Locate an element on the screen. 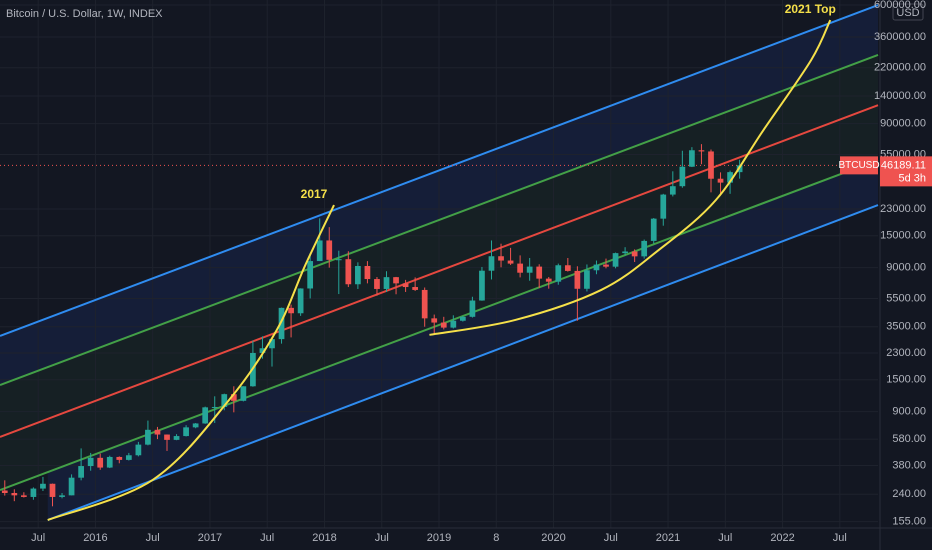 The width and height of the screenshot is (932, 550). currency: USD is located at coordinates (907, 13).